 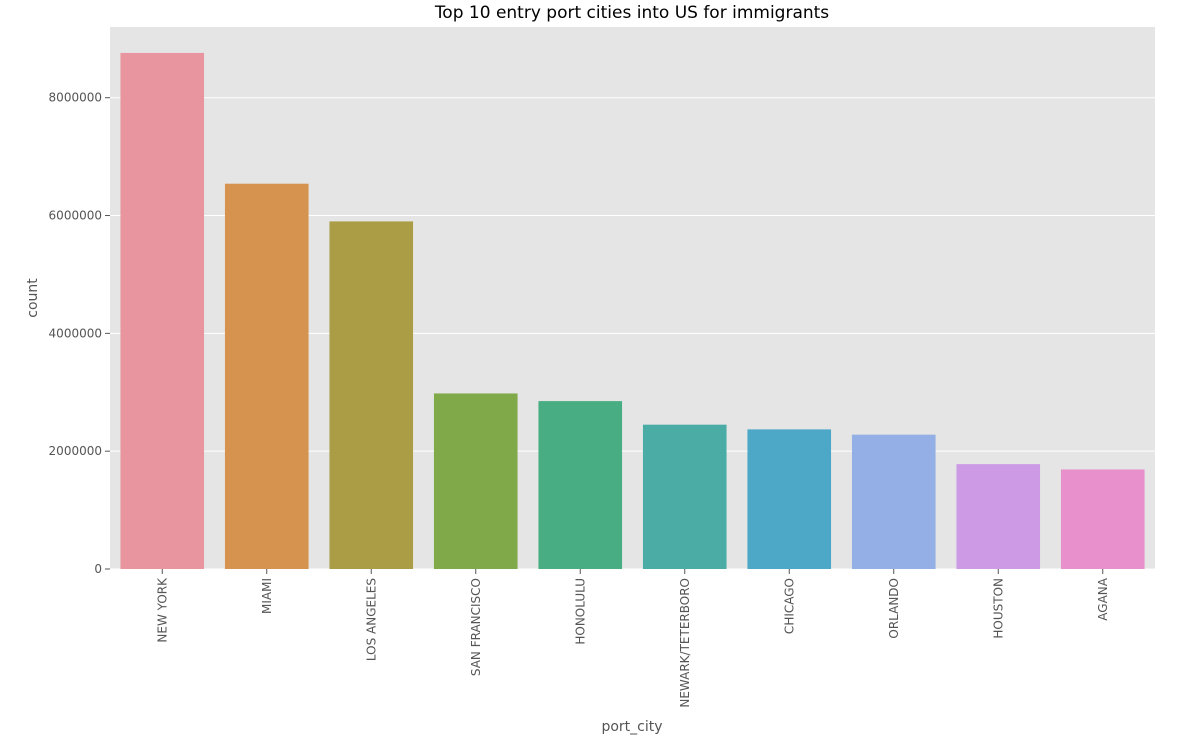 I want to click on y-tick-label: 6000000, so click(x=75, y=216).